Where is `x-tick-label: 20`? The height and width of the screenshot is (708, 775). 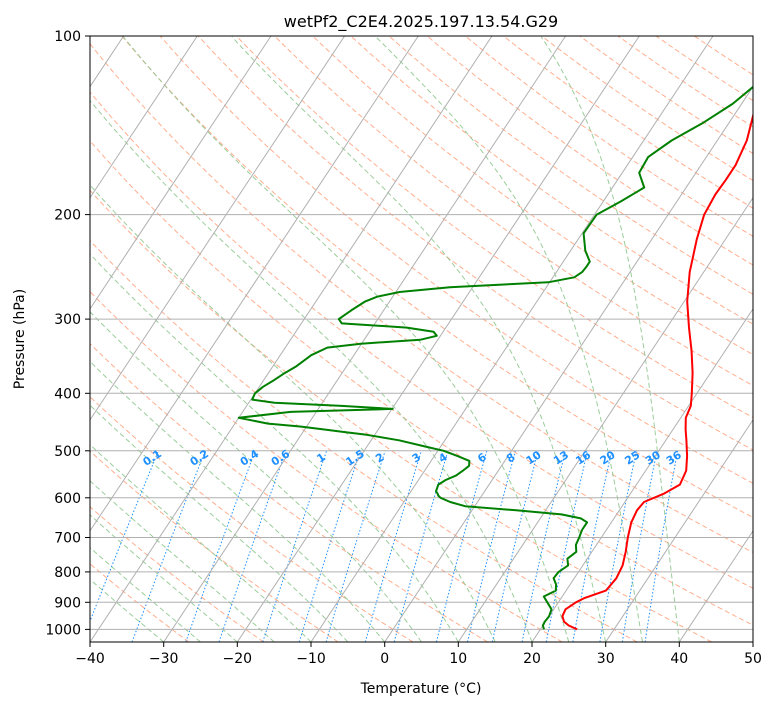 x-tick-label: 20 is located at coordinates (532, 659).